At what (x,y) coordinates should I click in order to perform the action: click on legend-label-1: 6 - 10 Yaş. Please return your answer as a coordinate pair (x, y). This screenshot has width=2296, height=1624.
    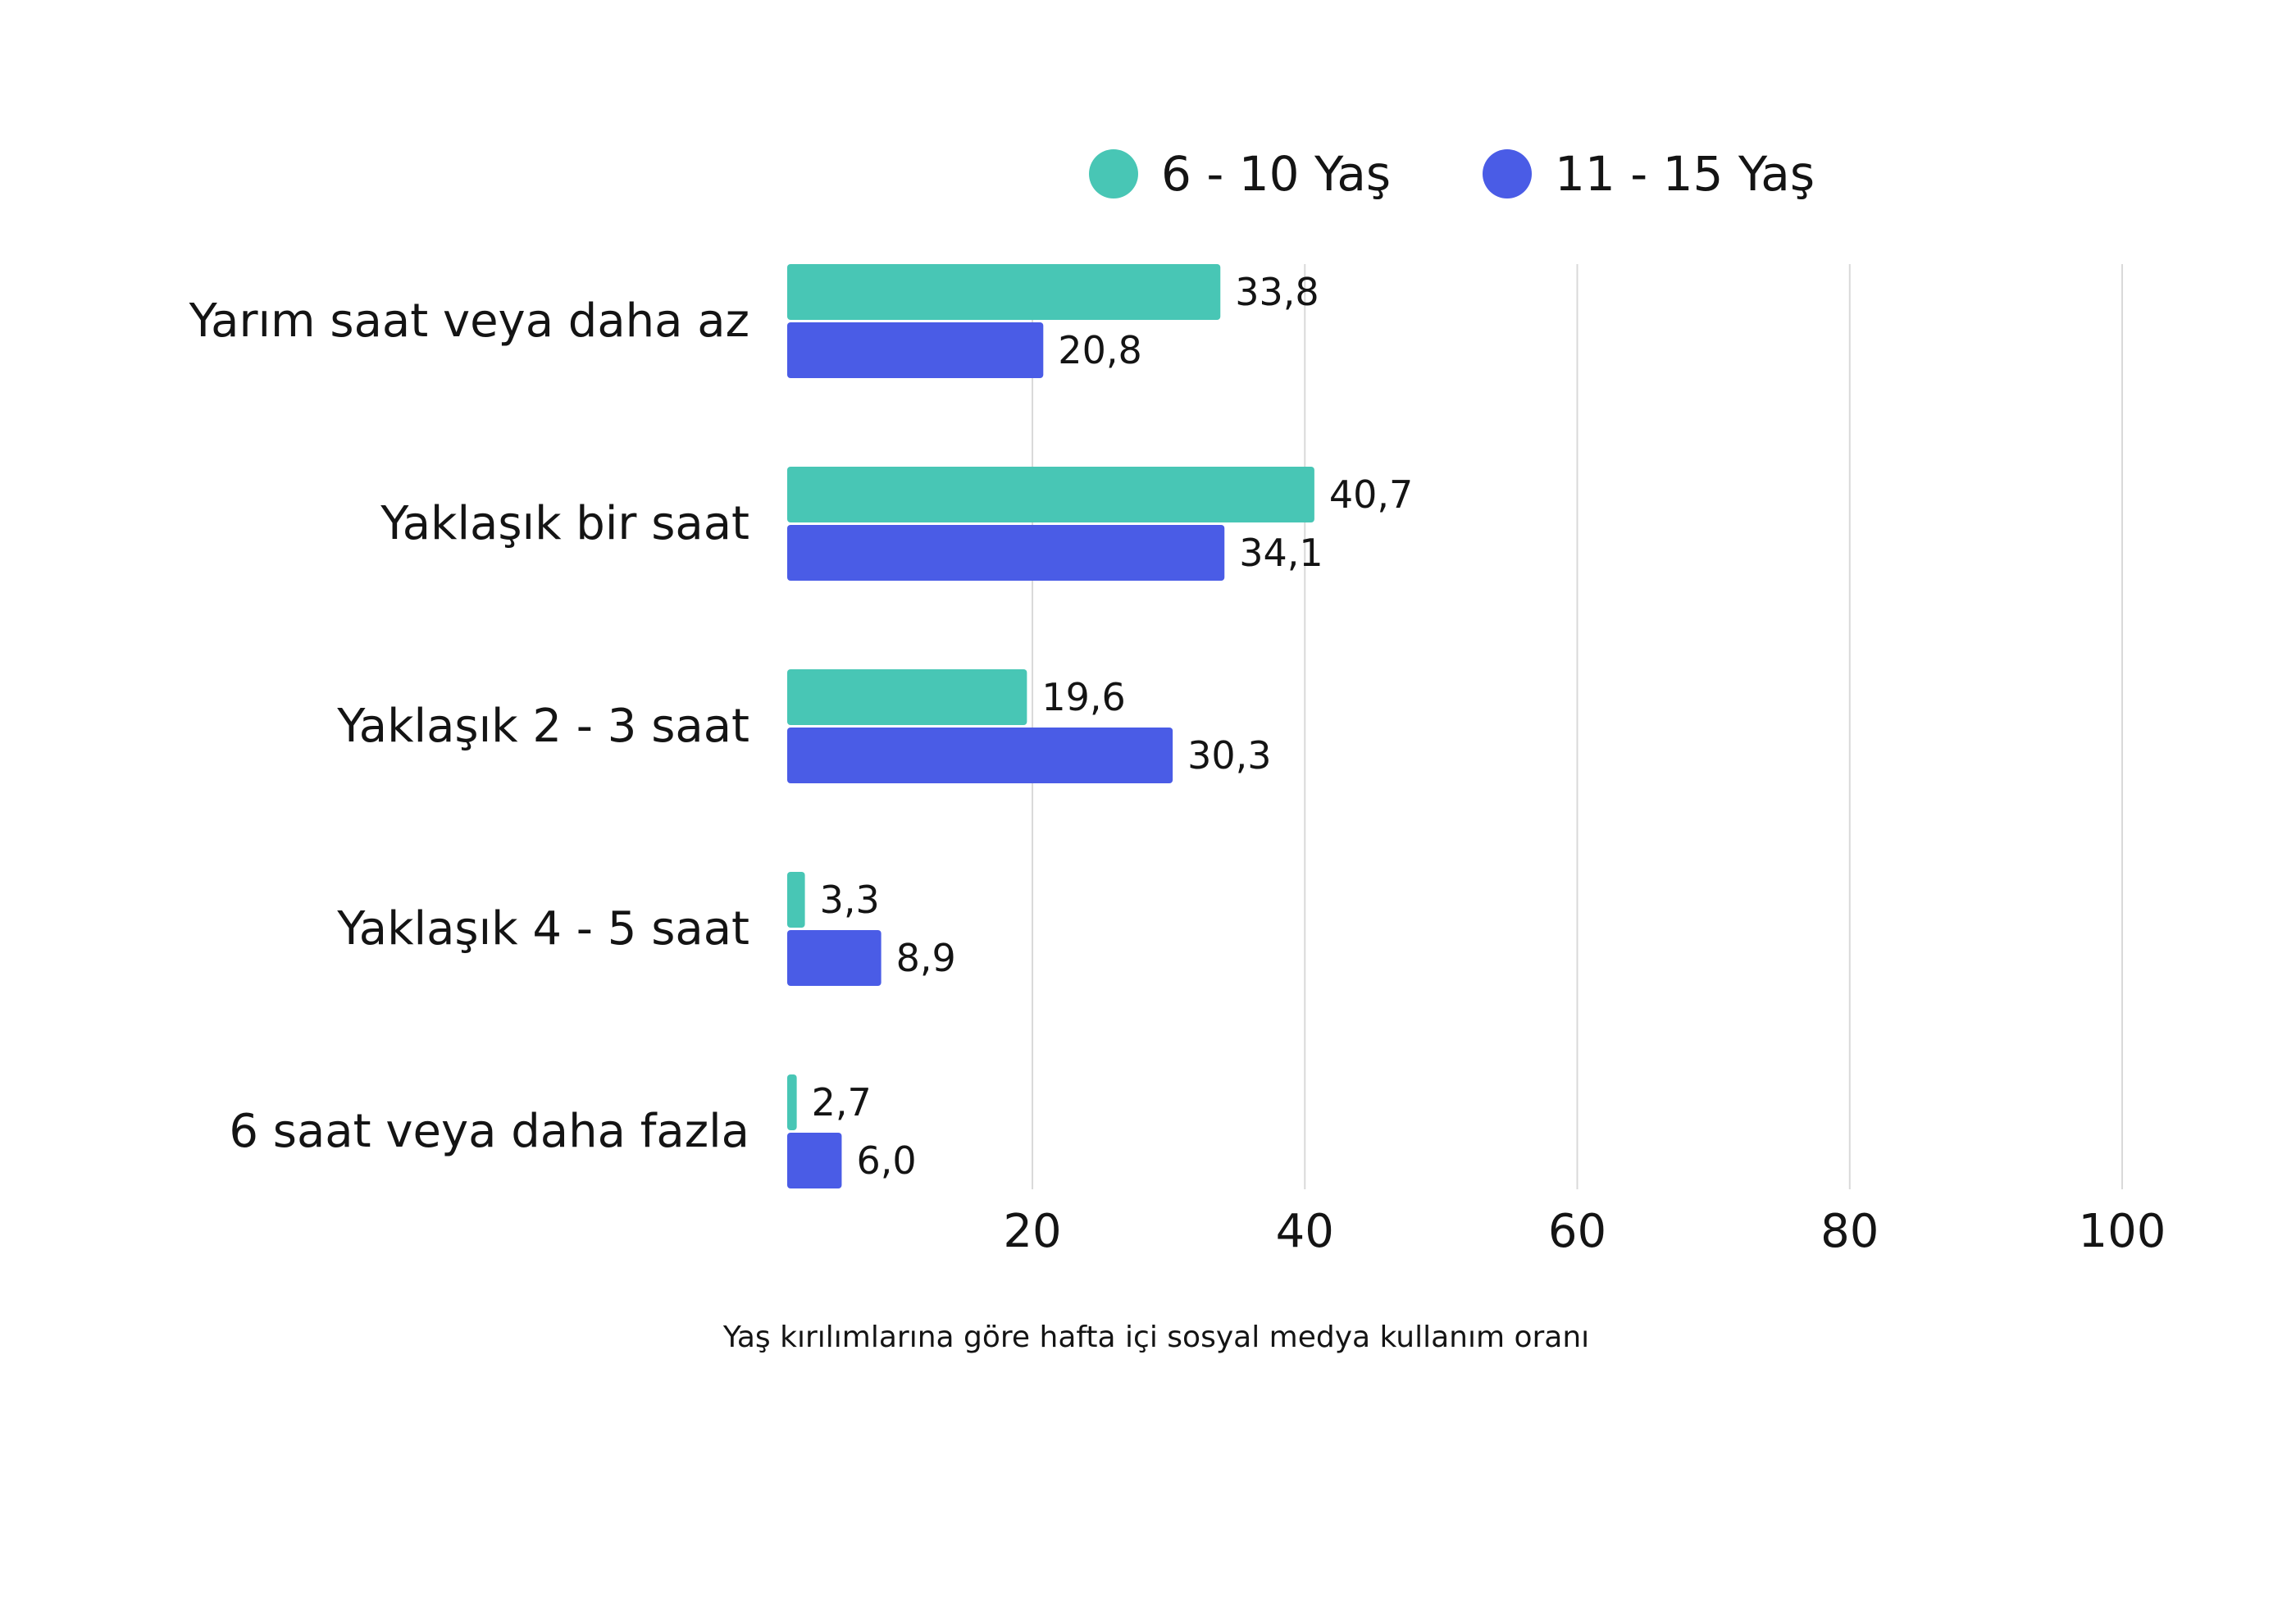
    Looking at the image, I should click on (1276, 174).